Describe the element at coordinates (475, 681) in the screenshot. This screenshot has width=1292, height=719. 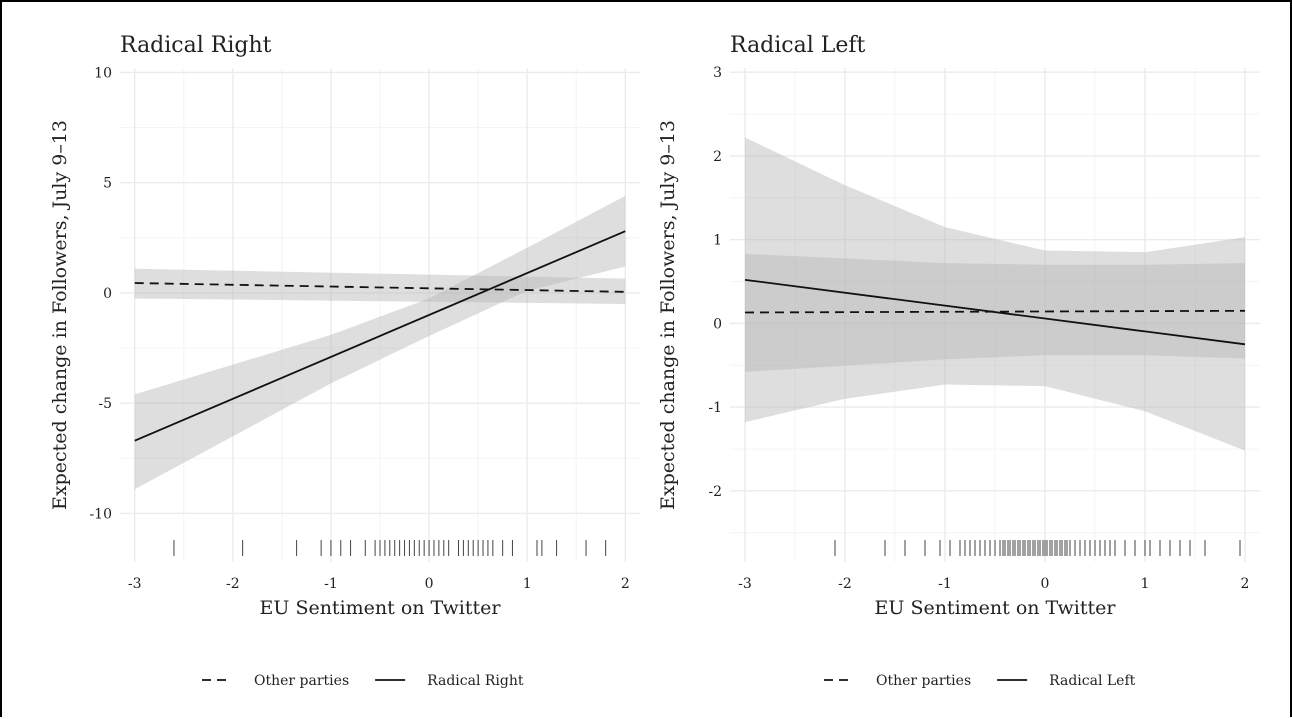
I see `legend-label: Radical Right` at that location.